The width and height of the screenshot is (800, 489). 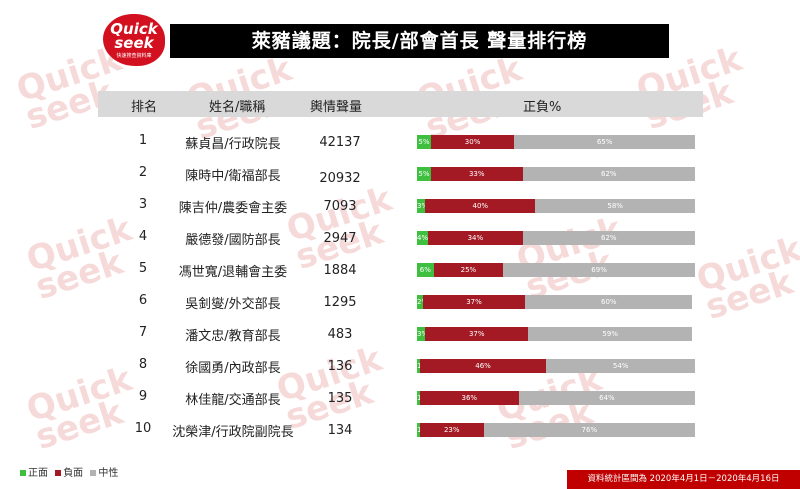 I want to click on bar-positive: 4%, so click(x=423, y=238).